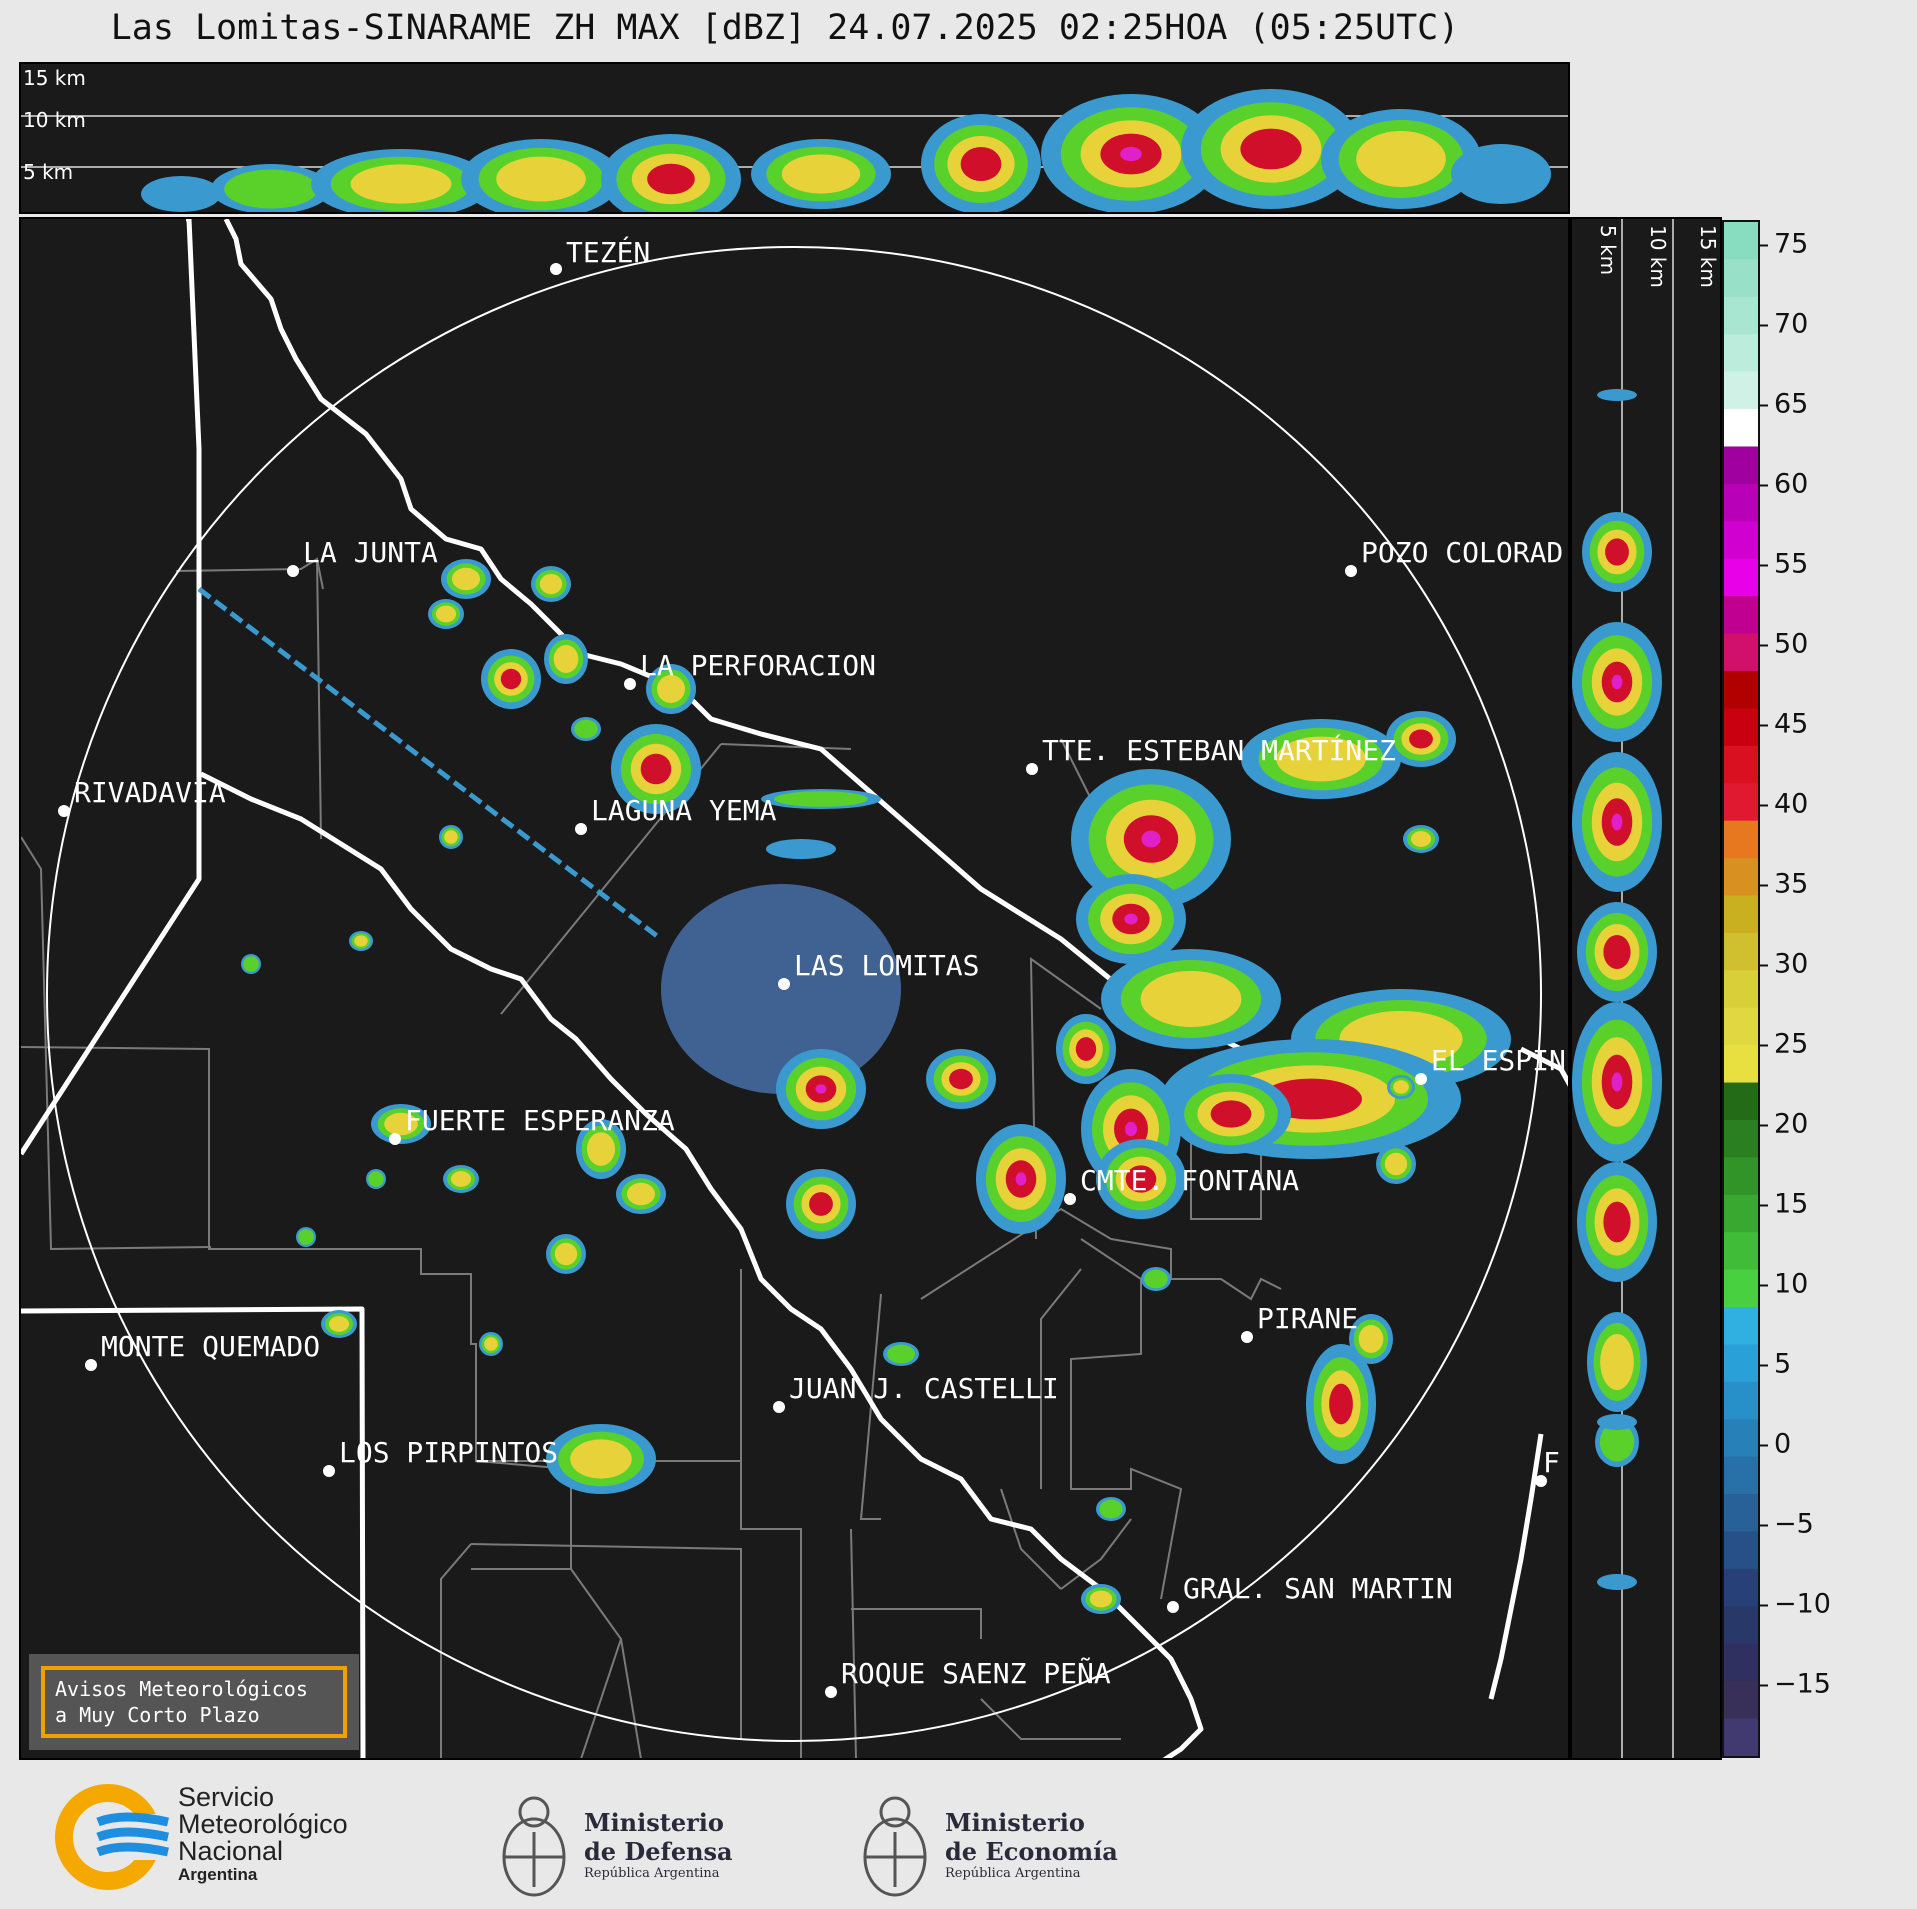 The width and height of the screenshot is (1917, 1909). I want to click on colorbar-tick-label: 15, so click(1784, 1204).